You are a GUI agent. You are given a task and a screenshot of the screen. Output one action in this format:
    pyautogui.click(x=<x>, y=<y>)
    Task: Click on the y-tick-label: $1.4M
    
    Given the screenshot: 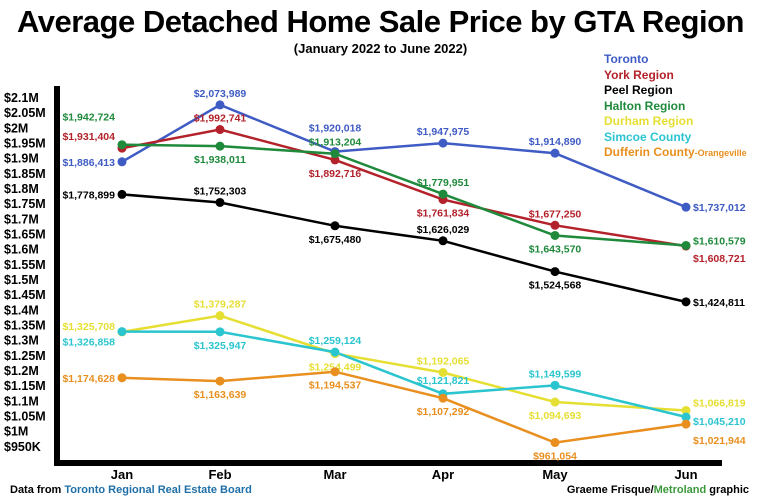 What is the action you would take?
    pyautogui.click(x=21, y=310)
    